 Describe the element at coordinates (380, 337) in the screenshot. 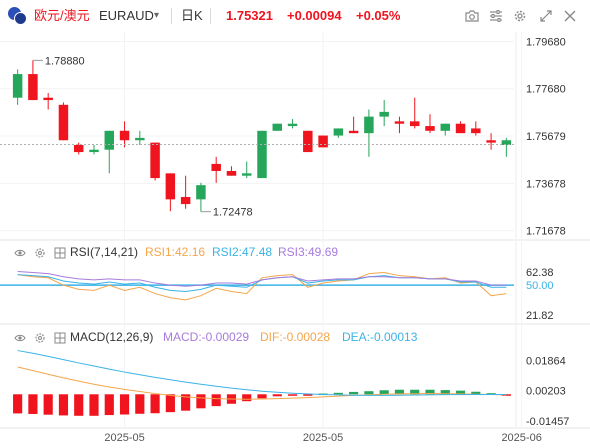

I see `dea-value: DEA:-0.00013` at that location.